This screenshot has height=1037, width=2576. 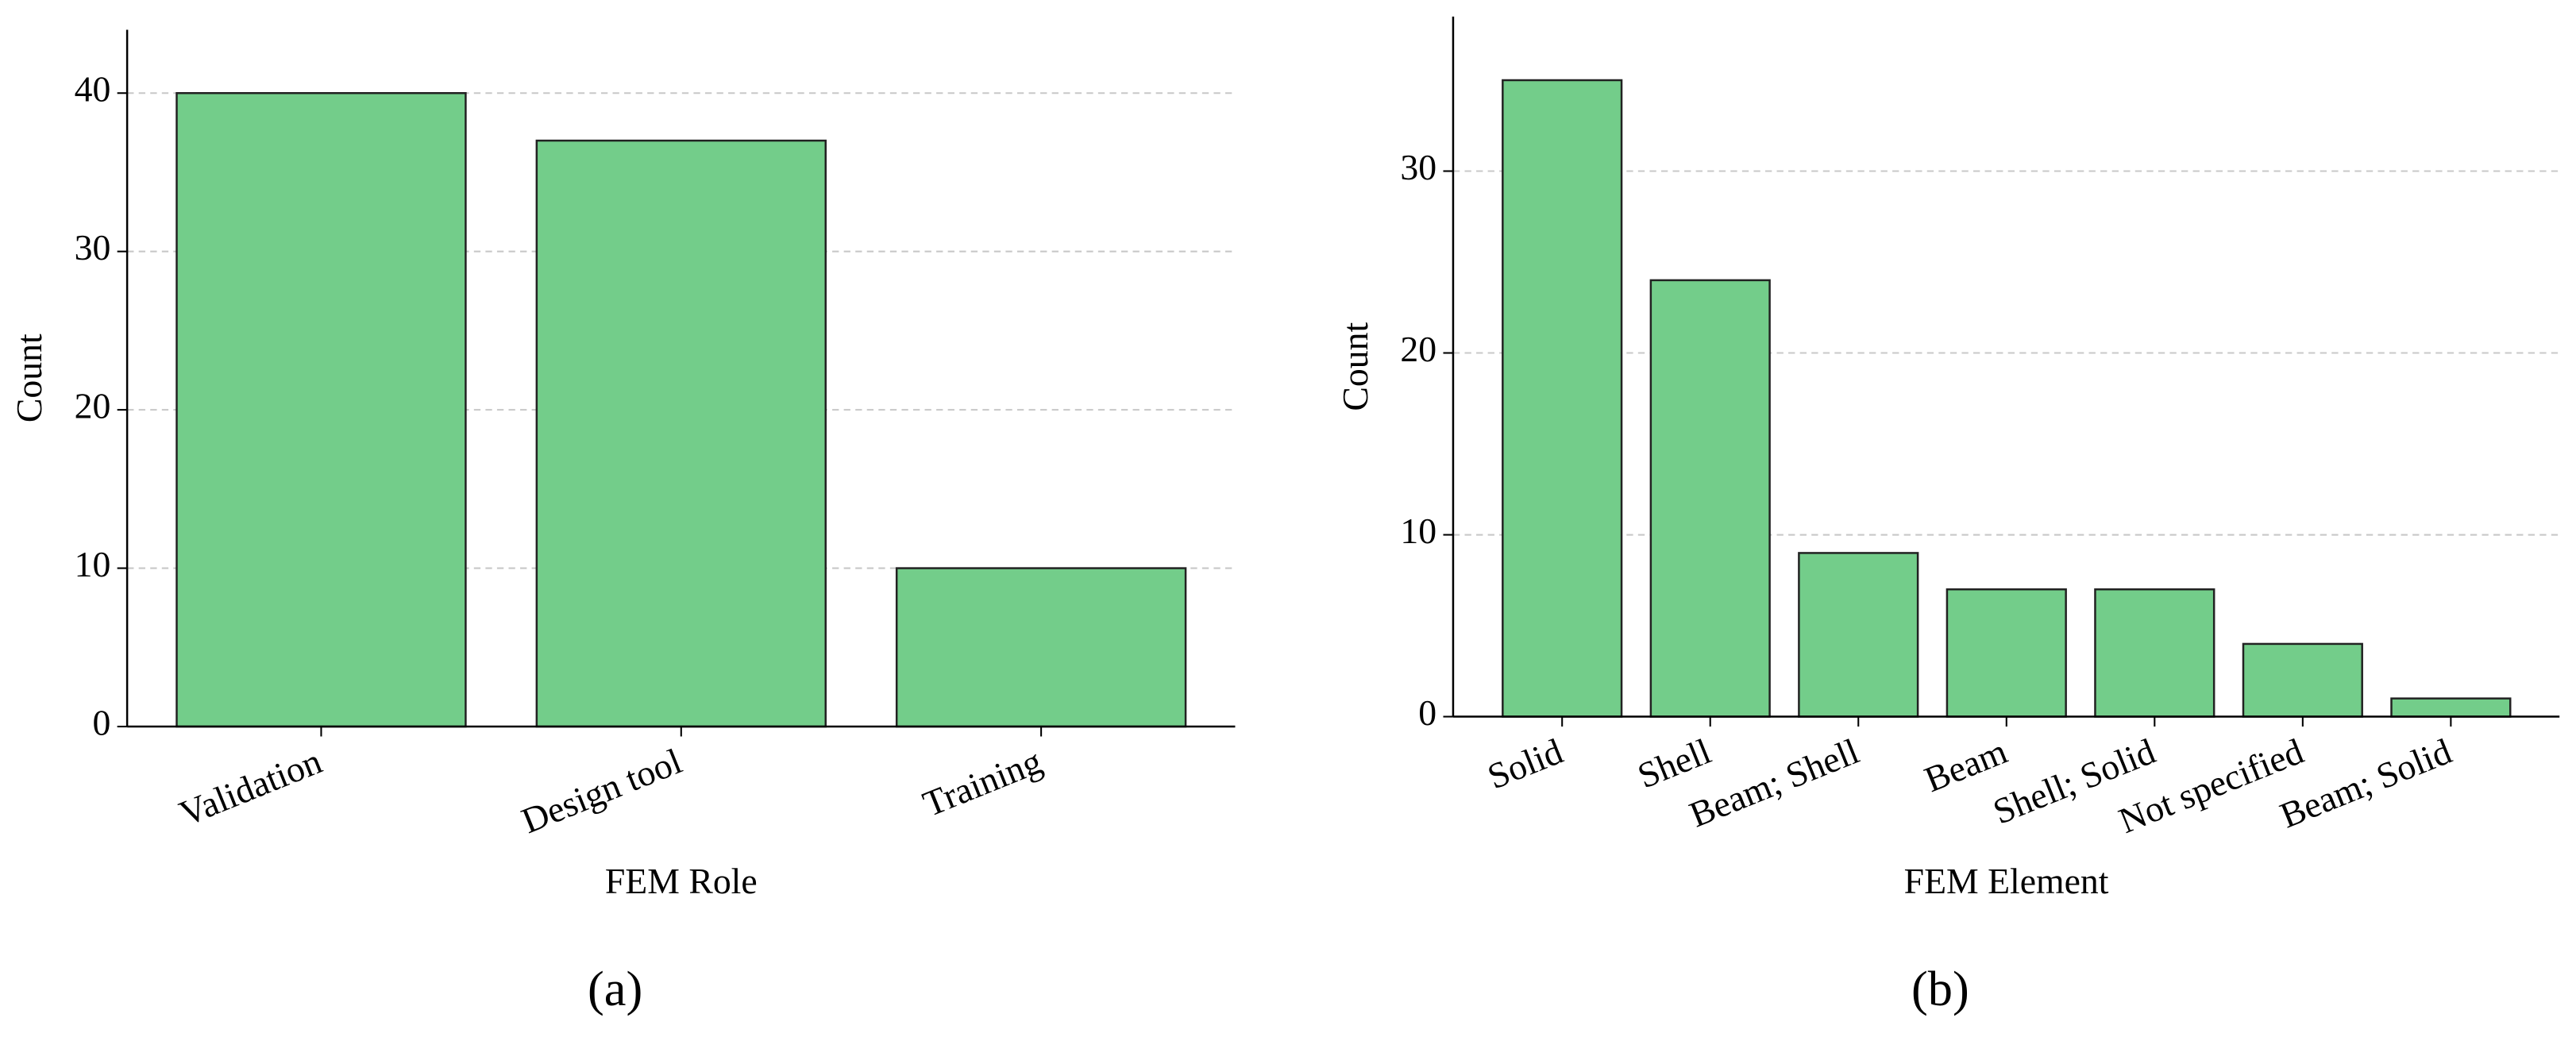 I want to click on caption: (b), so click(x=1940, y=989).